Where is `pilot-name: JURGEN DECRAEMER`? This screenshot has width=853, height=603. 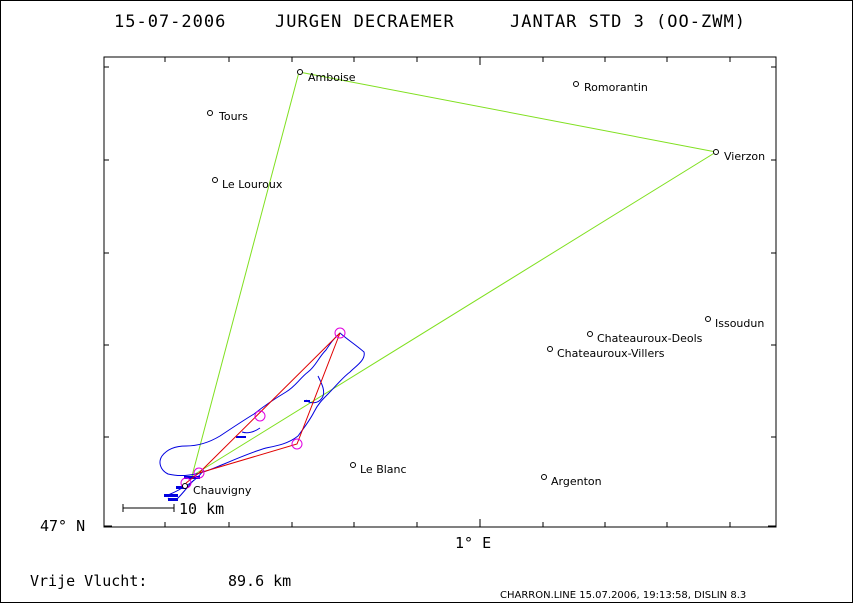 pilot-name: JURGEN DECRAEMER is located at coordinates (365, 22).